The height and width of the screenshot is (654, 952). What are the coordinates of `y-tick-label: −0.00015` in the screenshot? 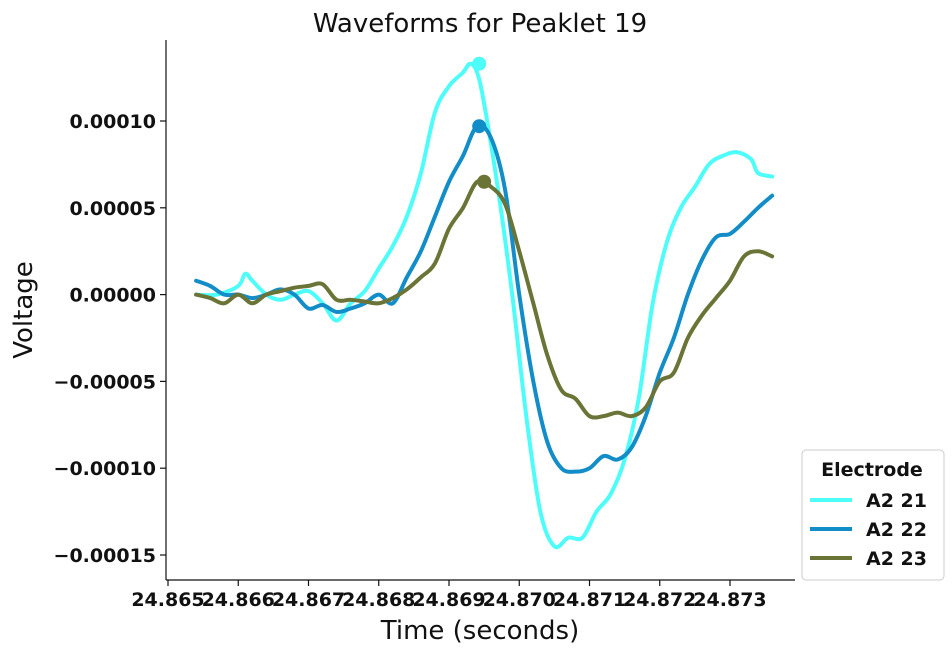 It's located at (105, 556).